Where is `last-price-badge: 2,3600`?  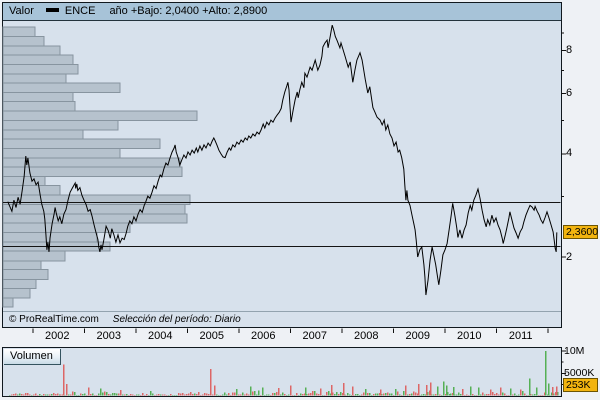
last-price-badge: 2,3600 is located at coordinates (580, 232).